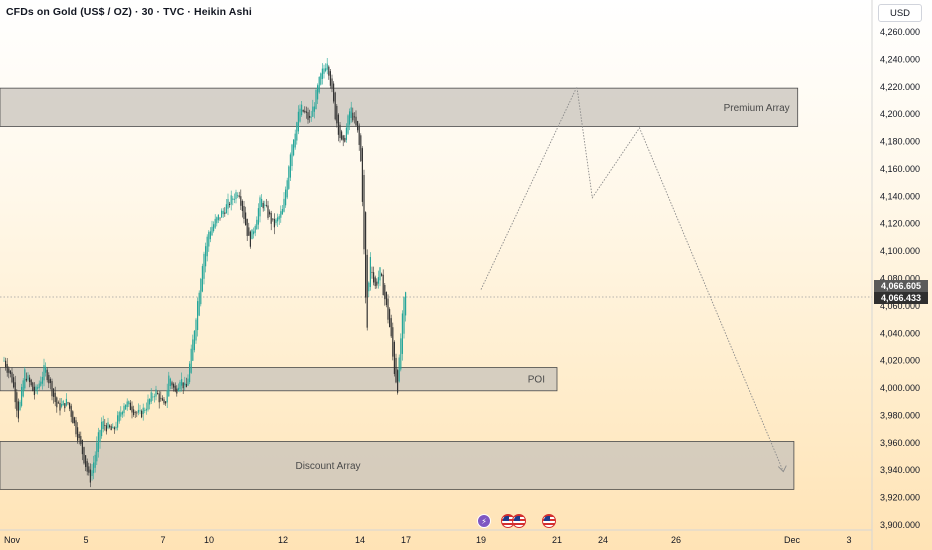 The image size is (932, 550). What do you see at coordinates (900, 333) in the screenshot?
I see `y-tick-label: 4,040.000` at bounding box center [900, 333].